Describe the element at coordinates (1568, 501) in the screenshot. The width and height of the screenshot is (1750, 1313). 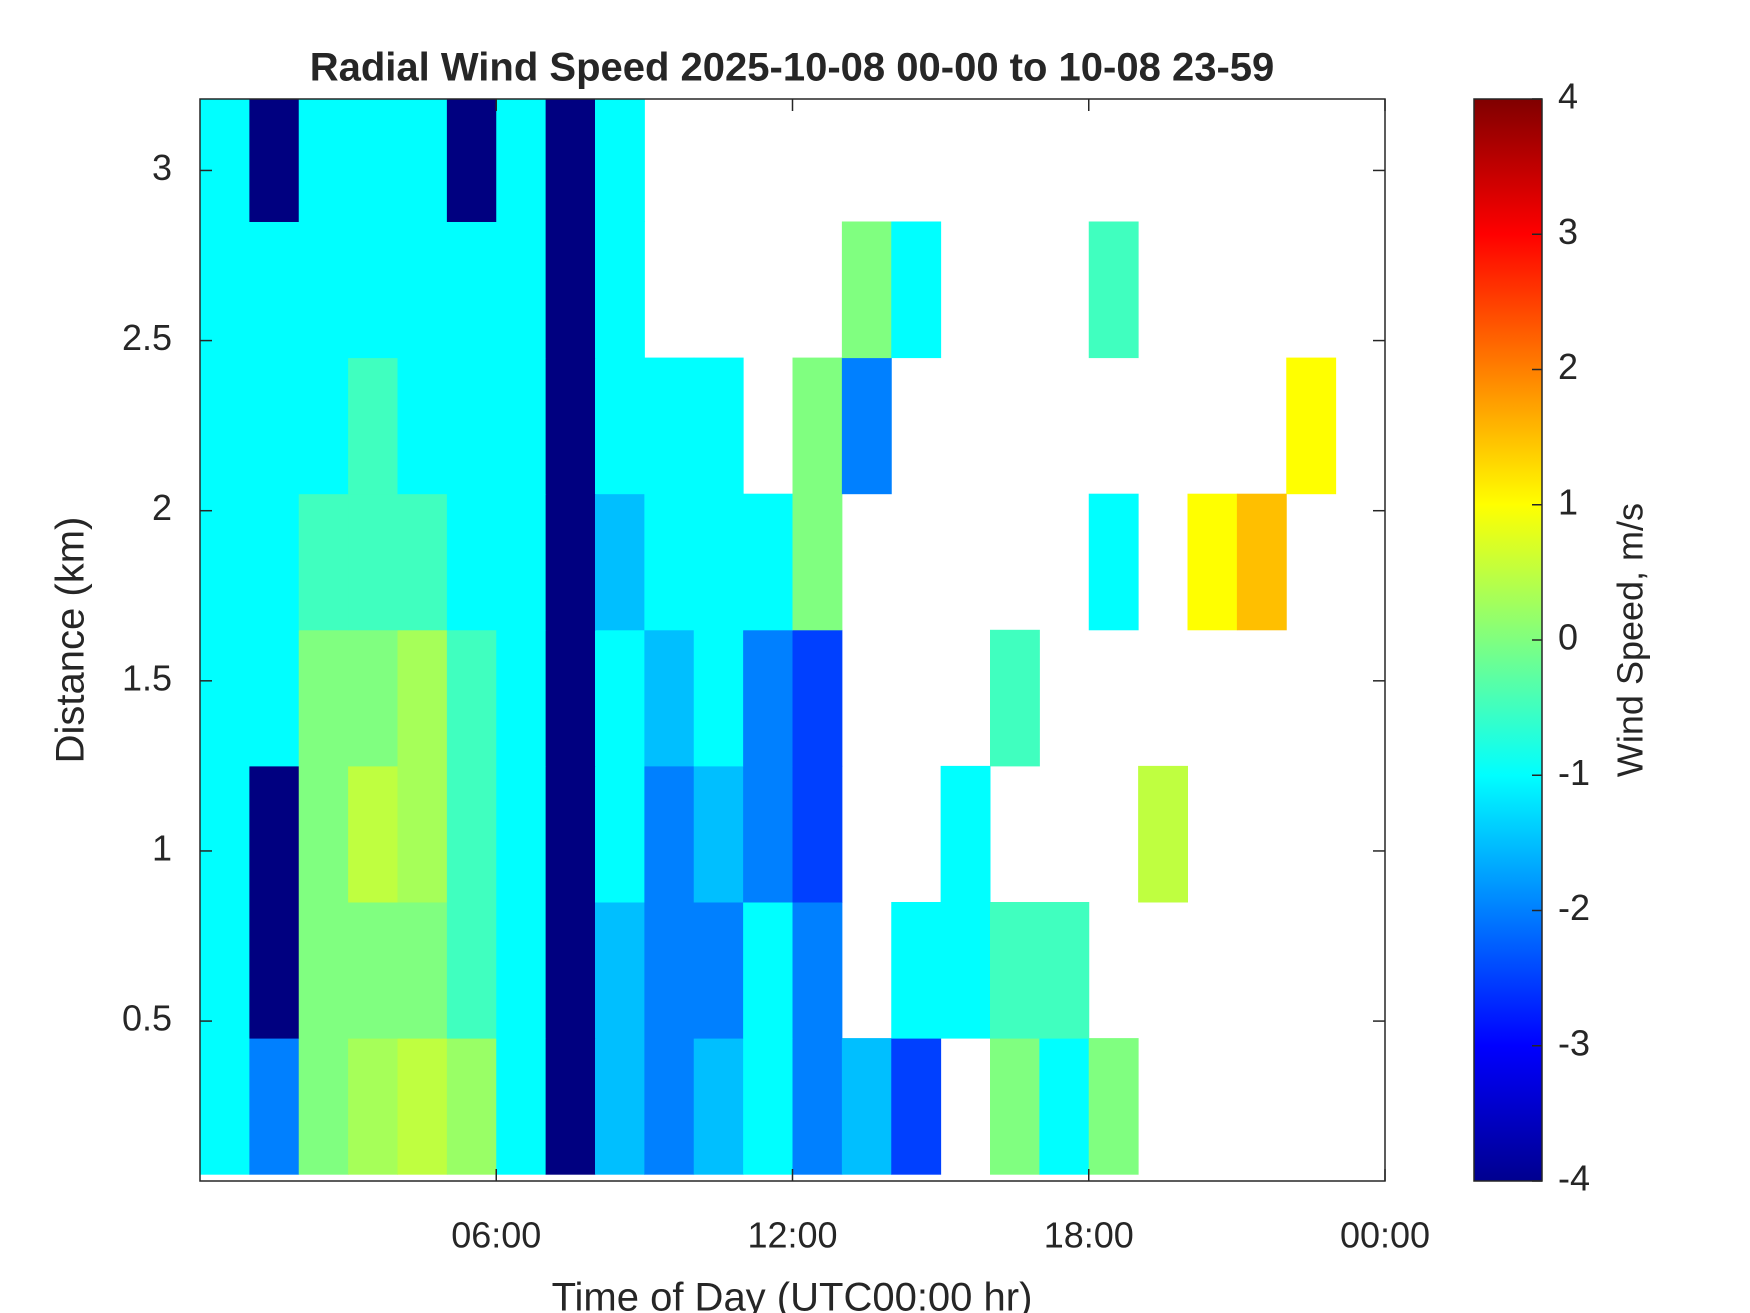
I see `colorbar-tick-label: 1` at that location.